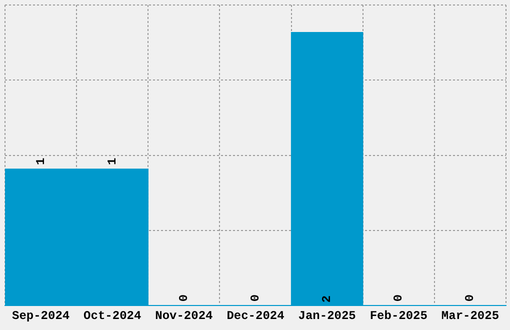  Describe the element at coordinates (255, 315) in the screenshot. I see `x-tick-label: Dec-2024` at that location.